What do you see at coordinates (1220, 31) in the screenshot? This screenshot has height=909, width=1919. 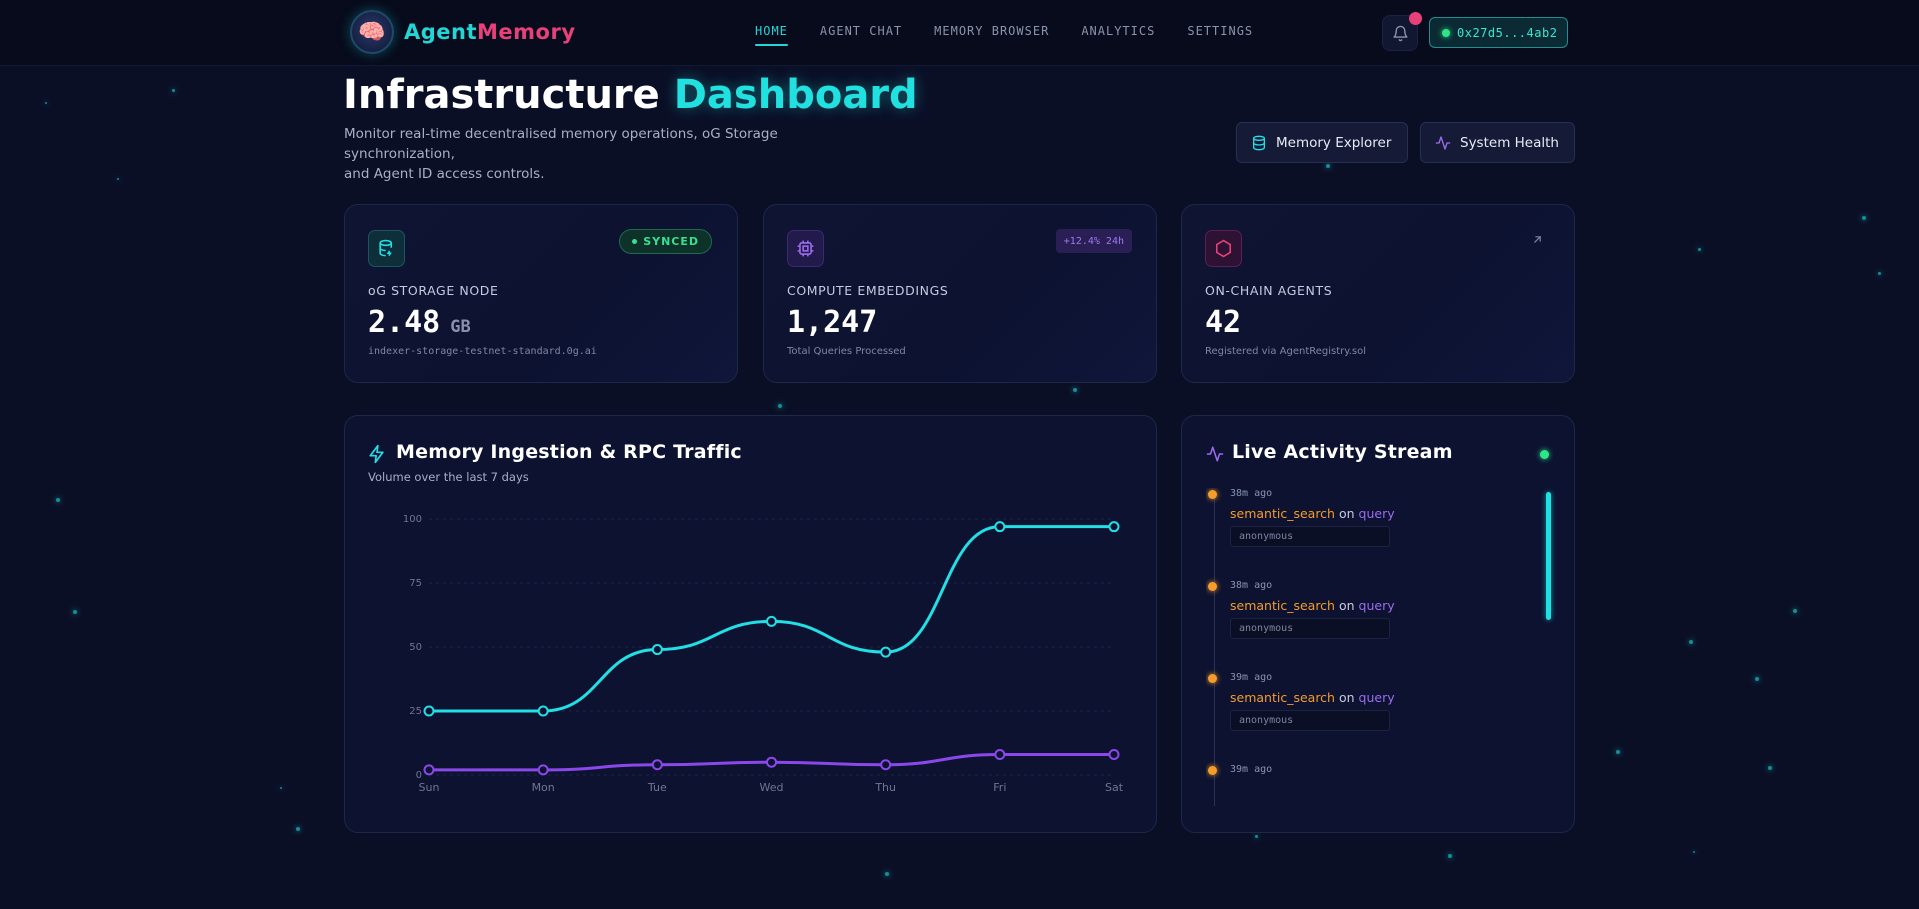 I see `nav-settings: SETTINGS` at bounding box center [1220, 31].